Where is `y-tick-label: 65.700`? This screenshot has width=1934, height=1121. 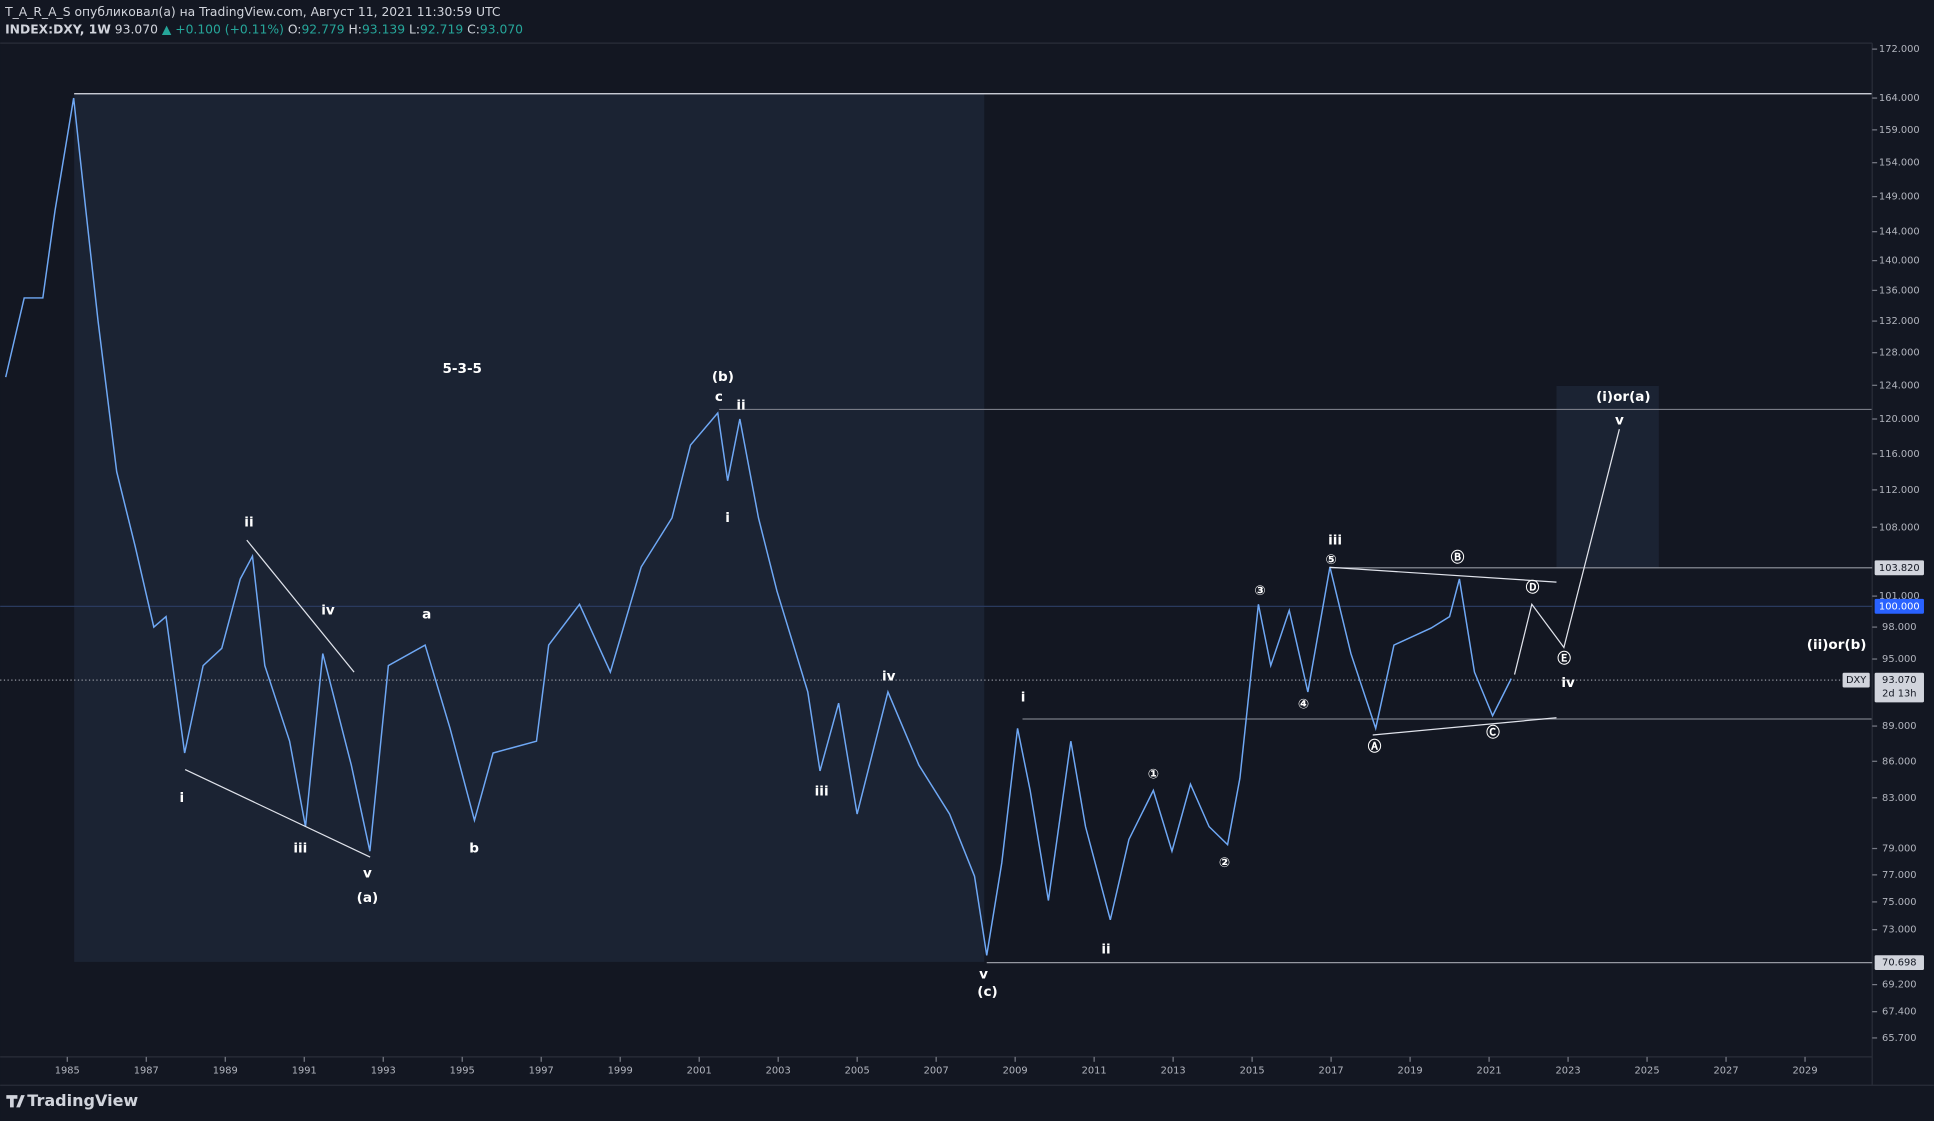 y-tick-label: 65.700 is located at coordinates (1899, 1038).